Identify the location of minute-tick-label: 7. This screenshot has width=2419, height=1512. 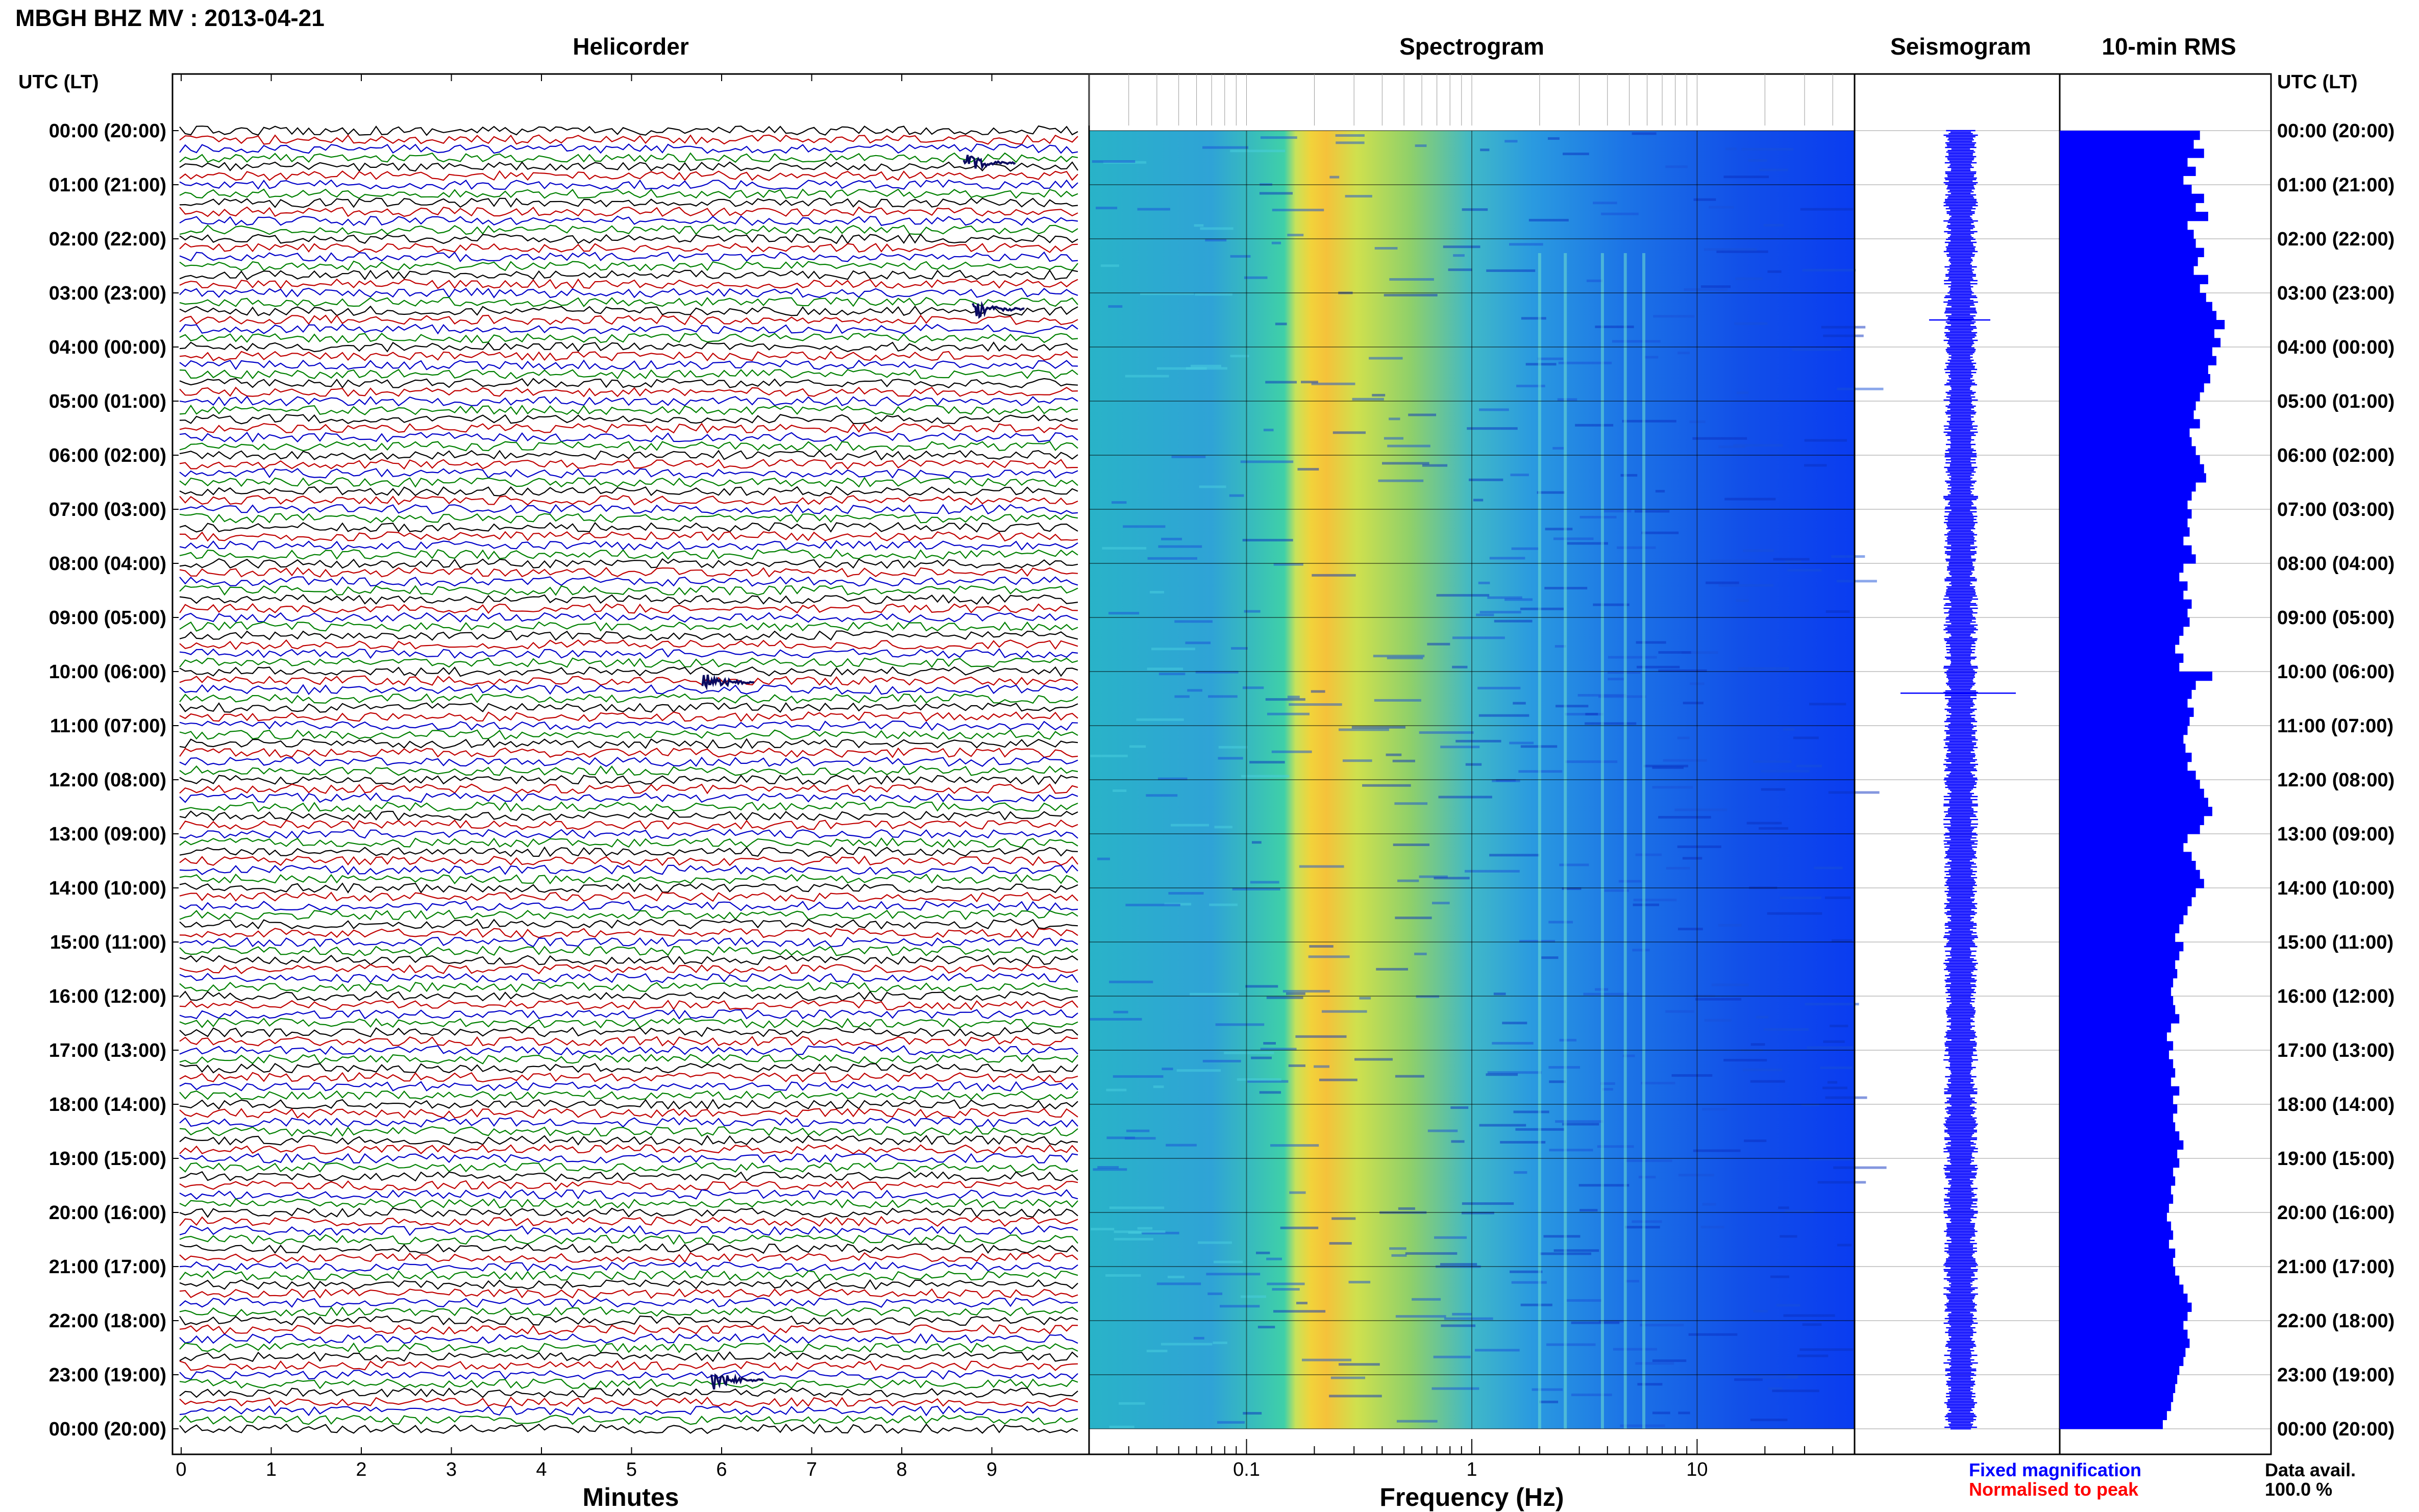
(811, 1469).